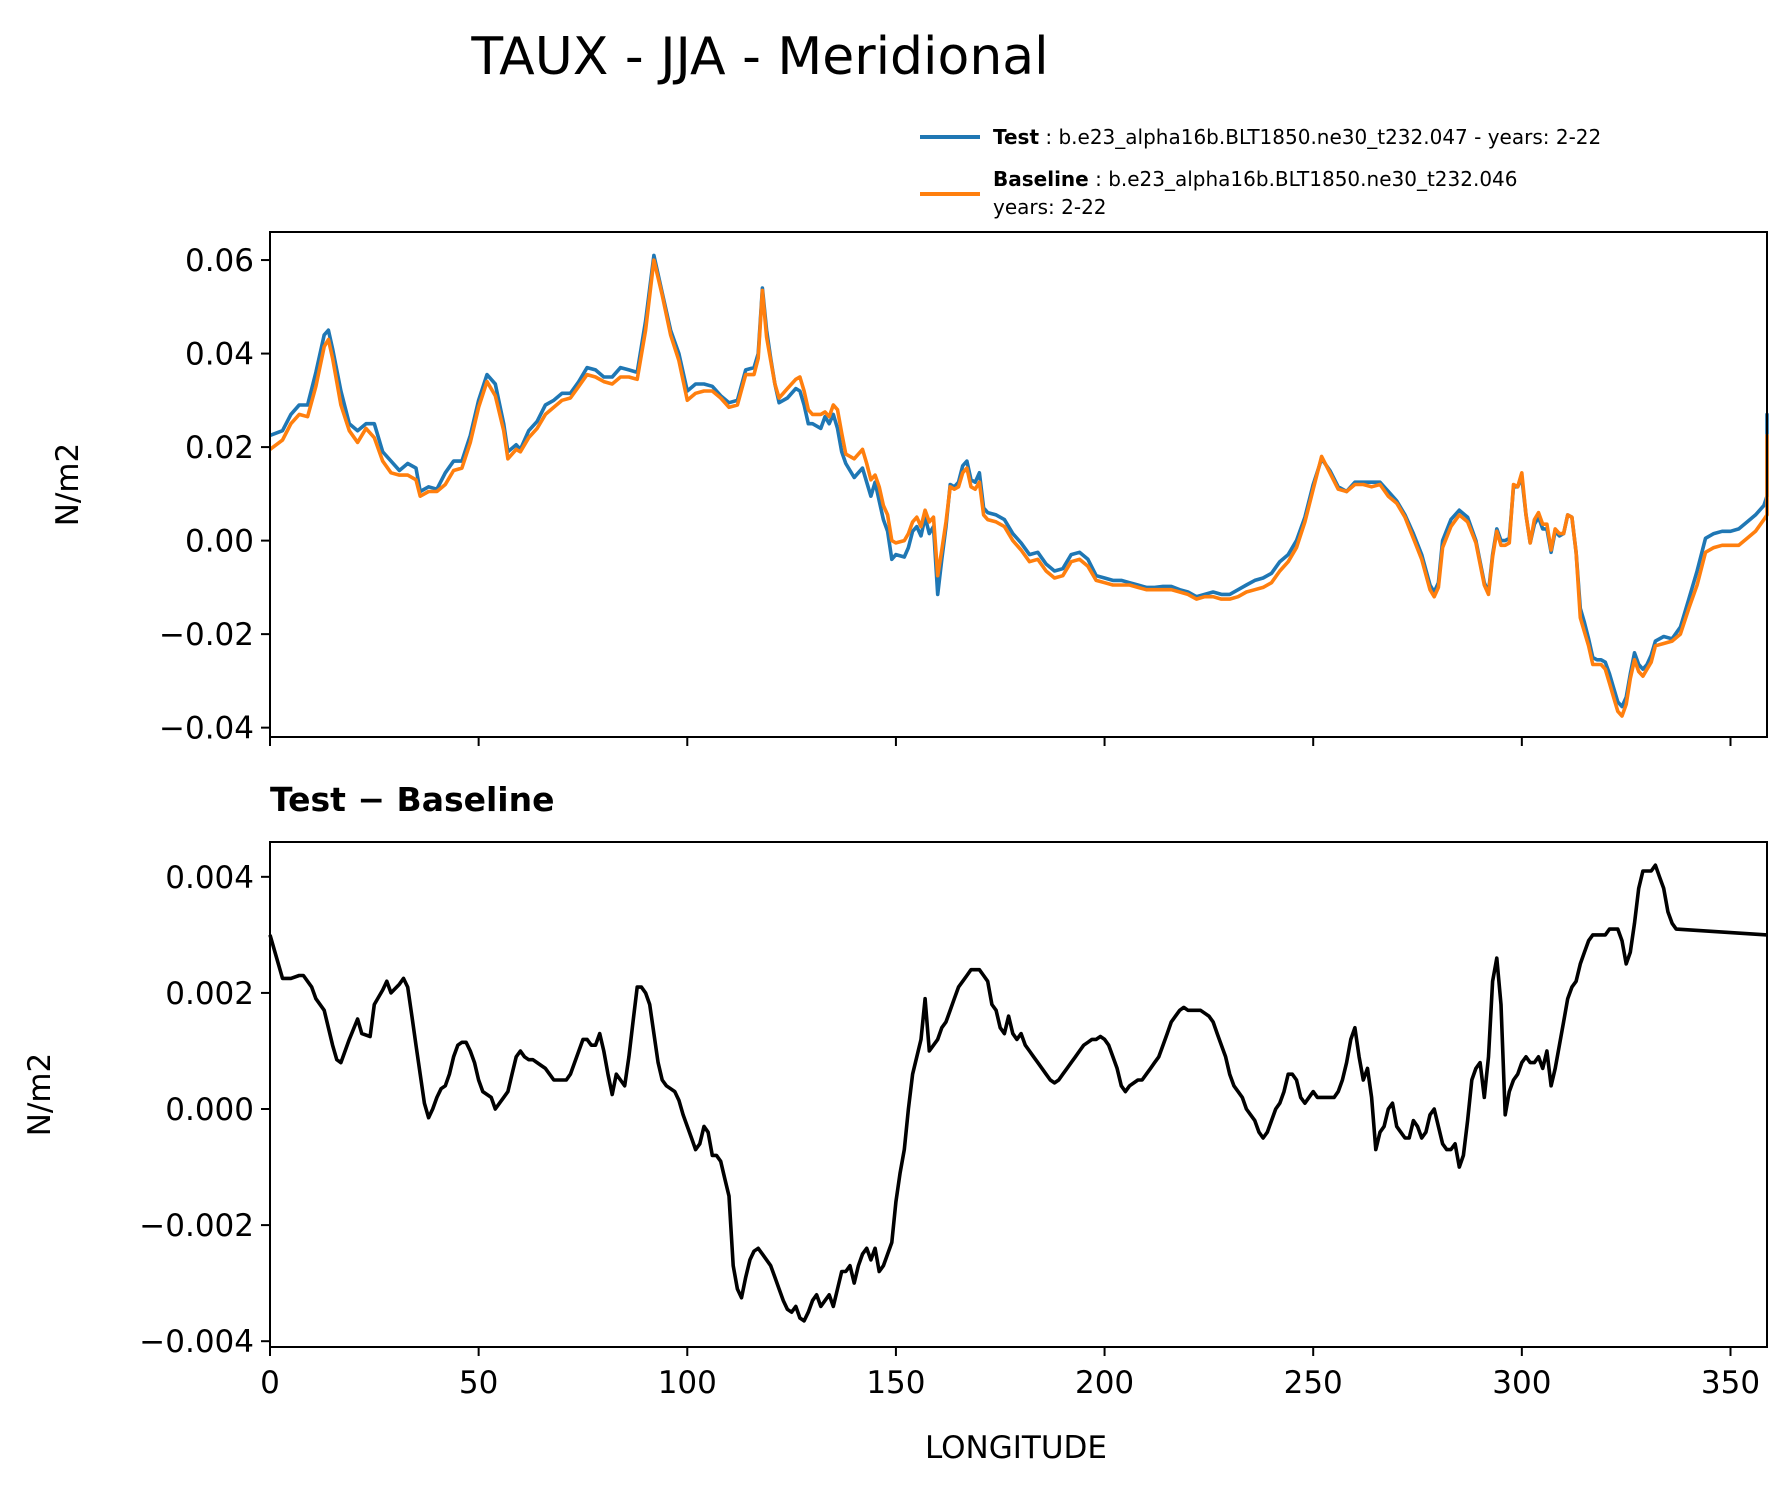 The height and width of the screenshot is (1496, 1791). What do you see at coordinates (1016, 137) in the screenshot?
I see `legend-test-name: Test` at bounding box center [1016, 137].